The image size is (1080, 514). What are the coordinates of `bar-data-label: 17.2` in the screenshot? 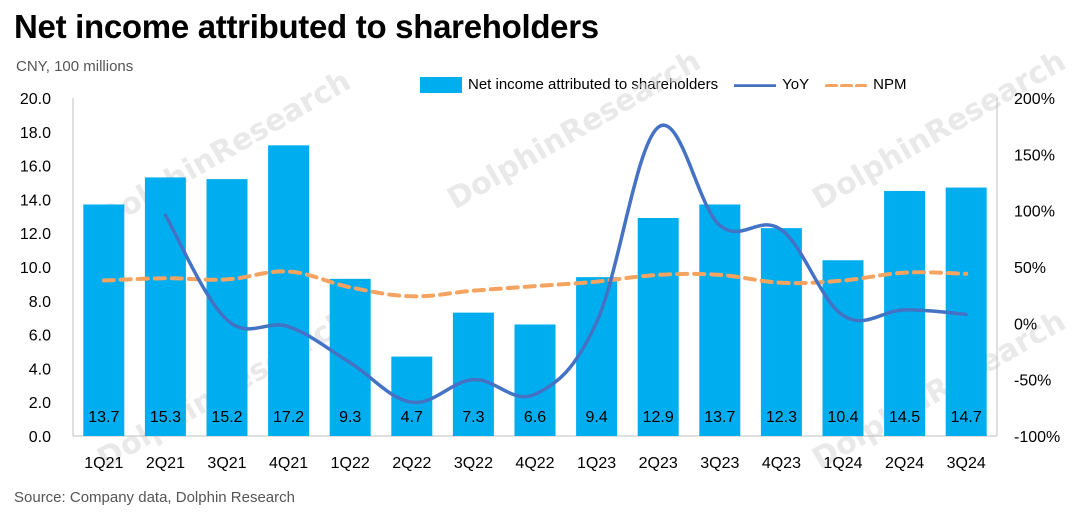 It's located at (288, 417).